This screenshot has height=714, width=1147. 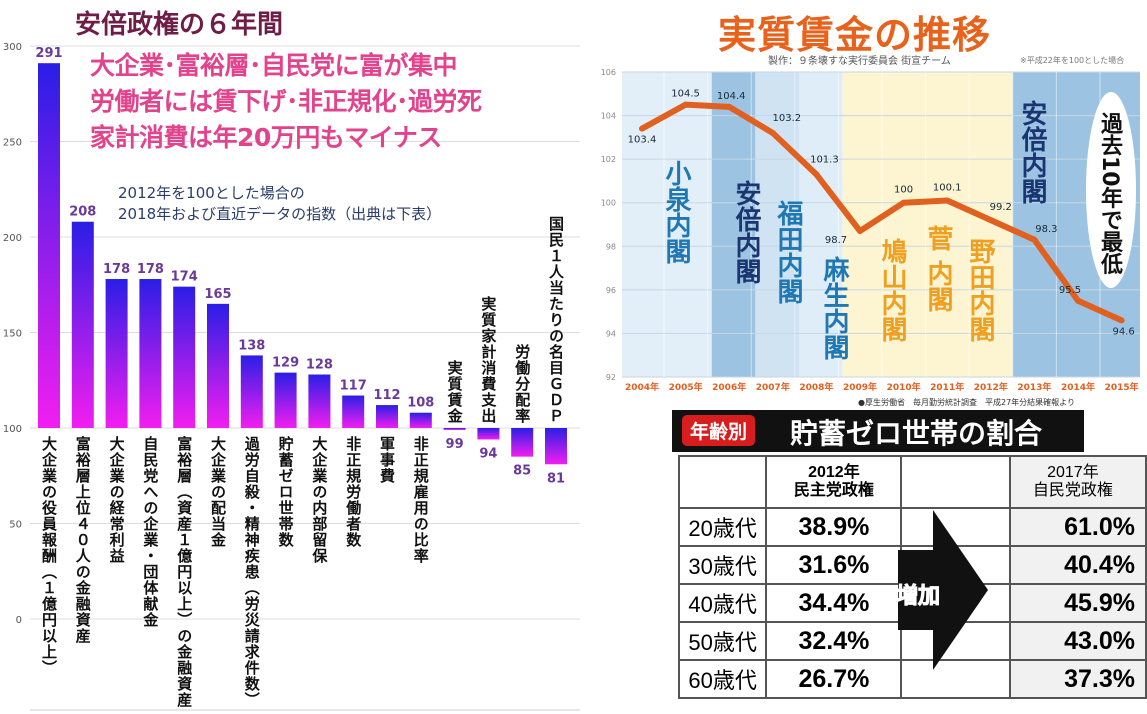 I want to click on category-label: 大企業の経常利益, so click(x=116, y=500).